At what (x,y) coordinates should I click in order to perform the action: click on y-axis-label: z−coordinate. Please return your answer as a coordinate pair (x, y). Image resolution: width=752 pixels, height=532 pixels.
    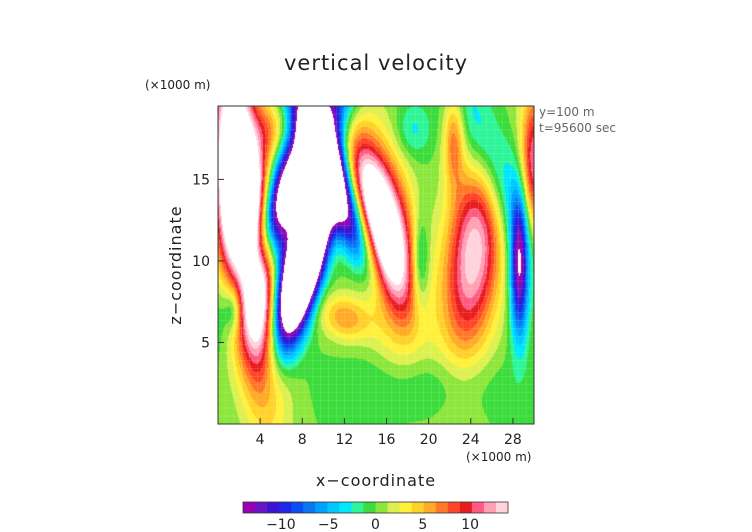
    Looking at the image, I should click on (175, 264).